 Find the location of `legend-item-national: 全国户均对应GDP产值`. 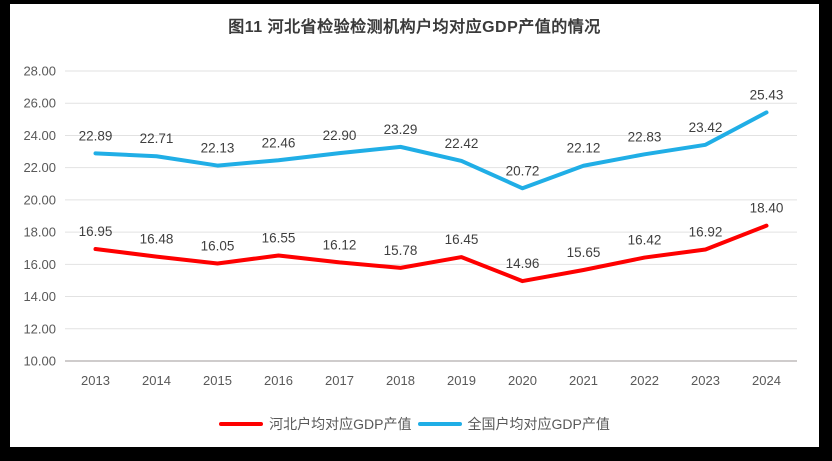

legend-item-national: 全国户均对应GDP产值 is located at coordinates (513, 424).